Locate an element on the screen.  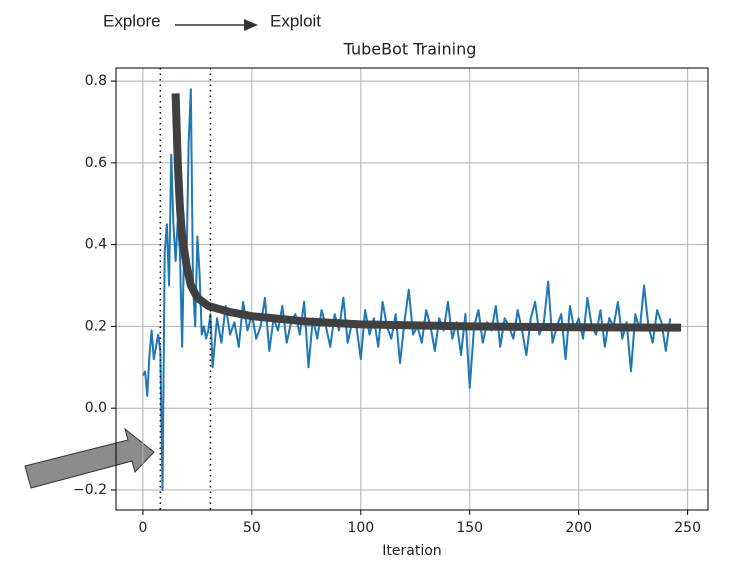
x-tick-label: 200 is located at coordinates (578, 528).